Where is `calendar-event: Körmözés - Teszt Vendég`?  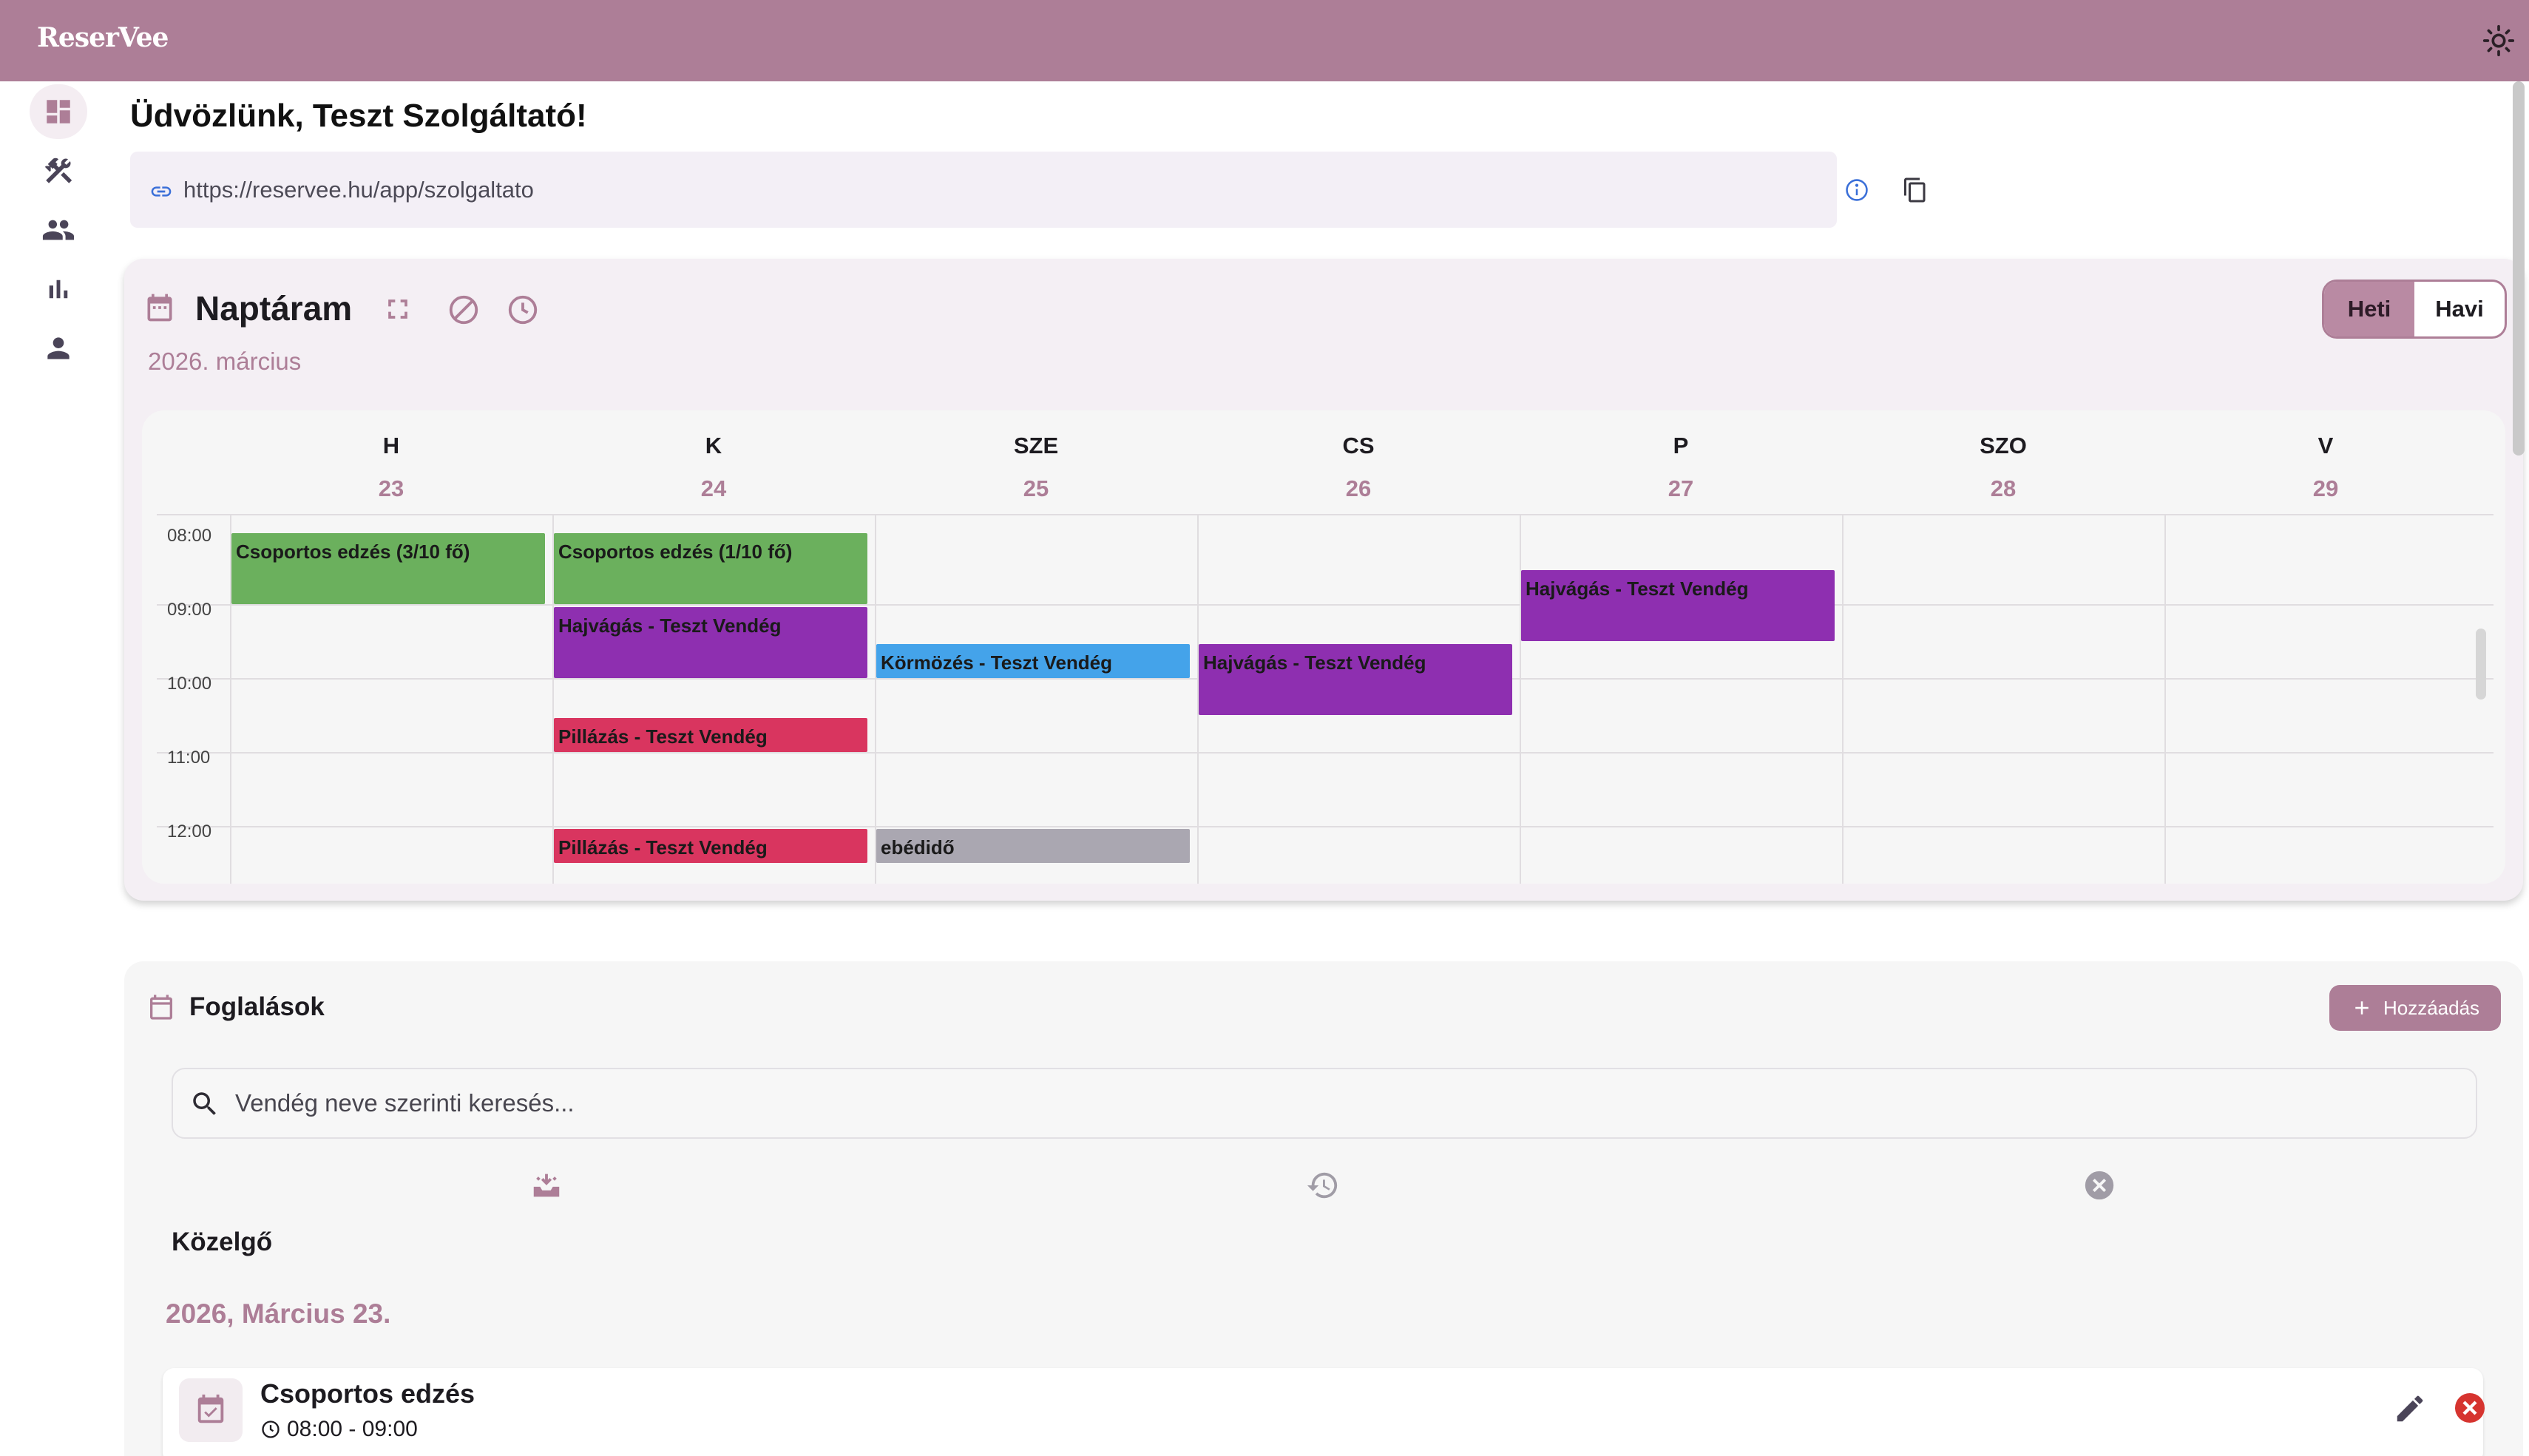 calendar-event: Körmözés - Teszt Vendég is located at coordinates (1033, 661).